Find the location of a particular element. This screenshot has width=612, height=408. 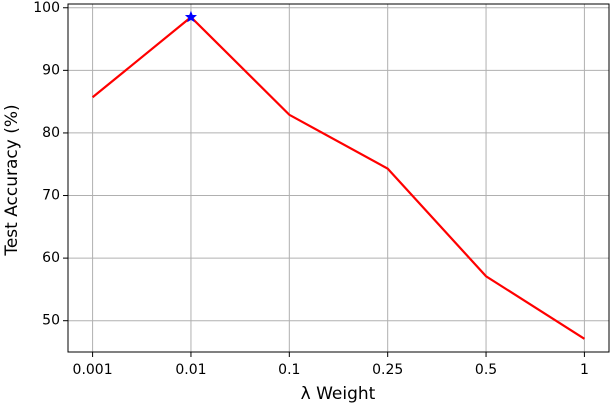

y-axis-label: Test Accuracy (%) is located at coordinates (12, 180).